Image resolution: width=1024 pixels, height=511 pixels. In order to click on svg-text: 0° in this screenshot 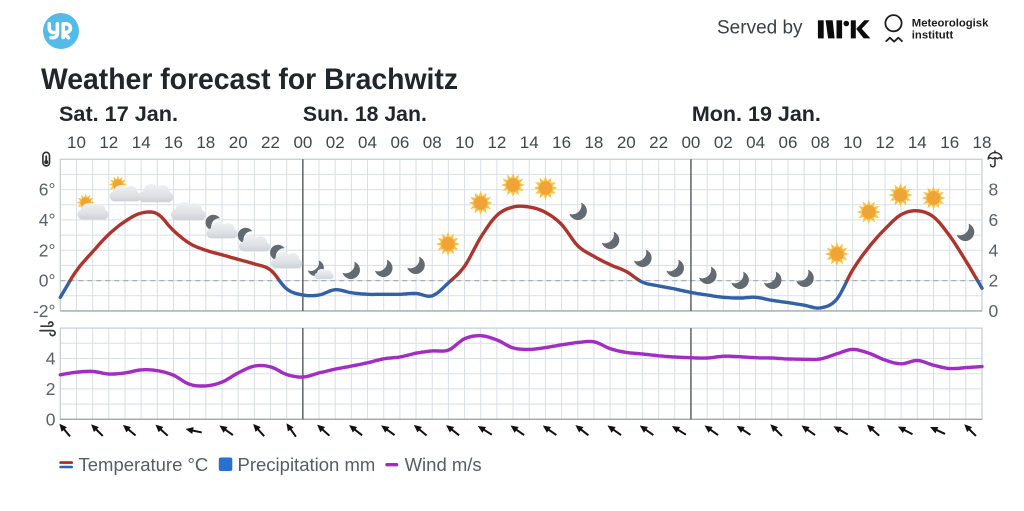, I will do `click(47, 281)`.